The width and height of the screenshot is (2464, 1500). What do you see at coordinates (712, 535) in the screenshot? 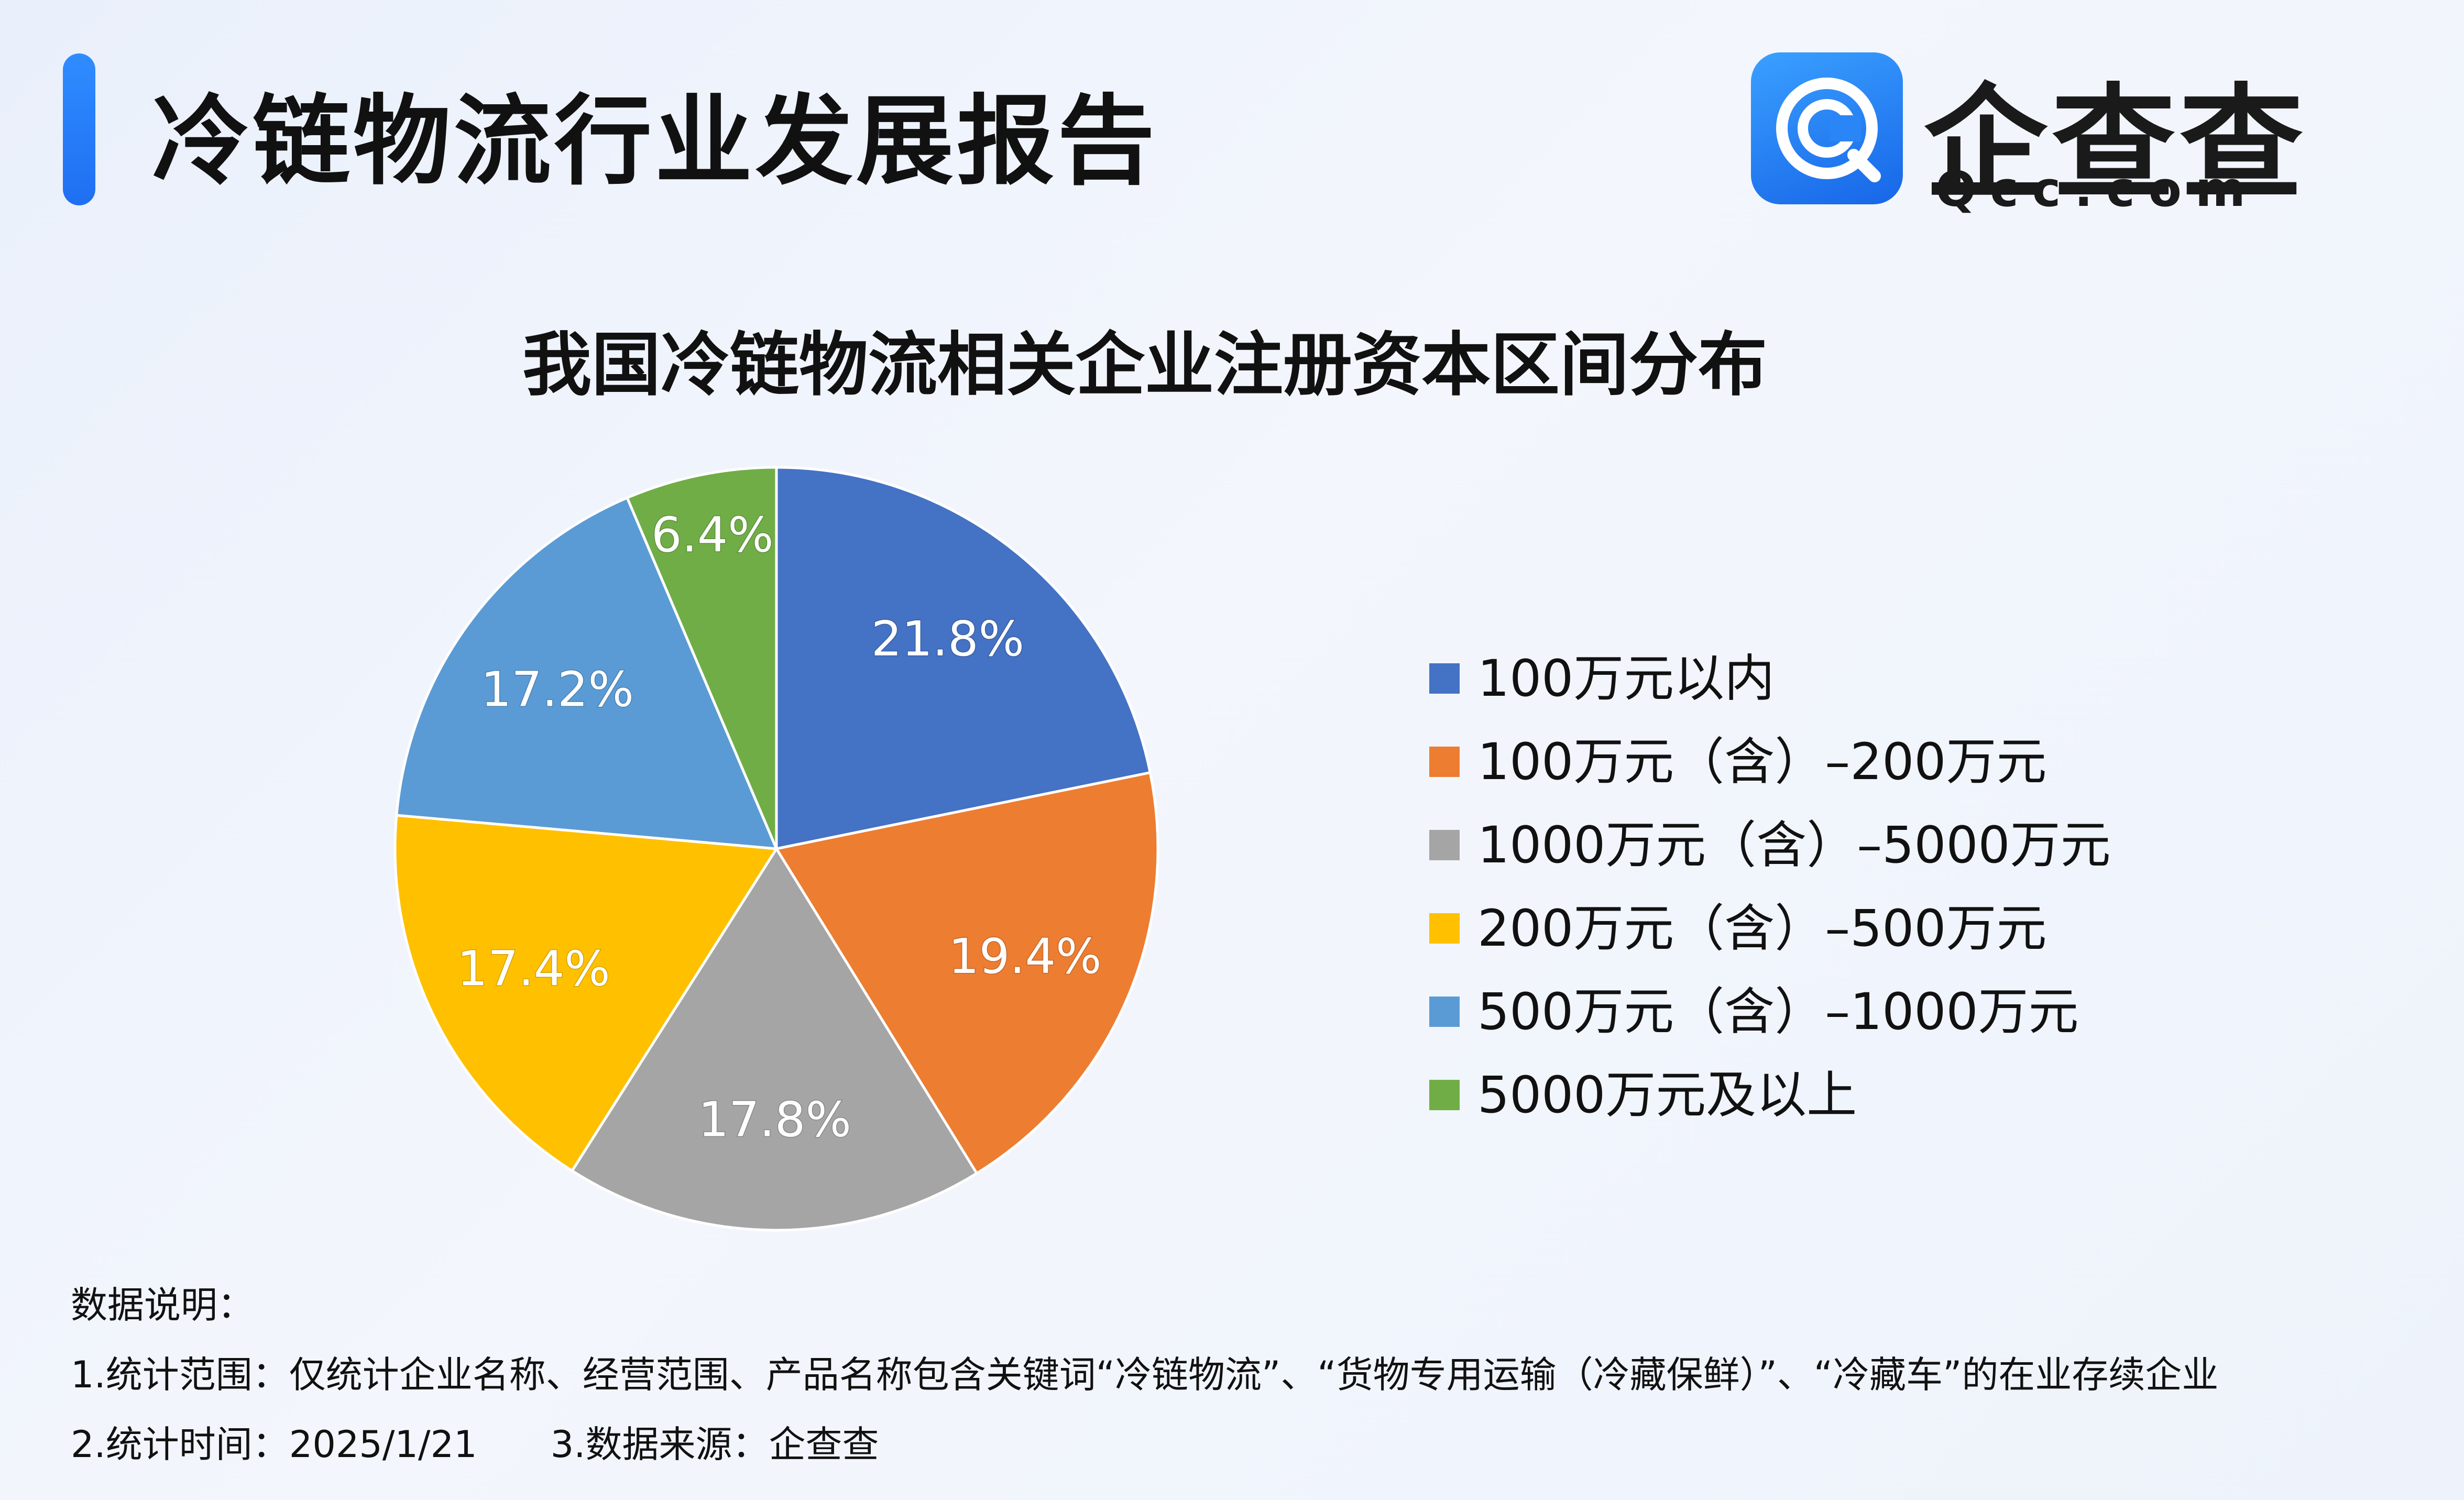
I see `pie-slice-label-6: 6.4%` at bounding box center [712, 535].